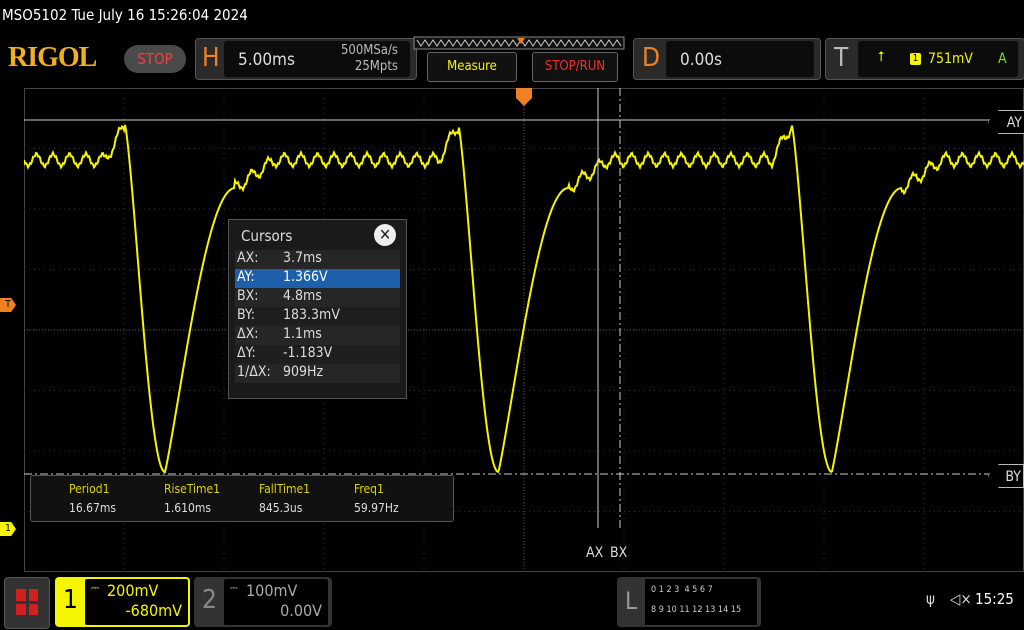 The height and width of the screenshot is (630, 1024). What do you see at coordinates (727, 59) in the screenshot?
I see `delay-panel: D 0.00s` at bounding box center [727, 59].